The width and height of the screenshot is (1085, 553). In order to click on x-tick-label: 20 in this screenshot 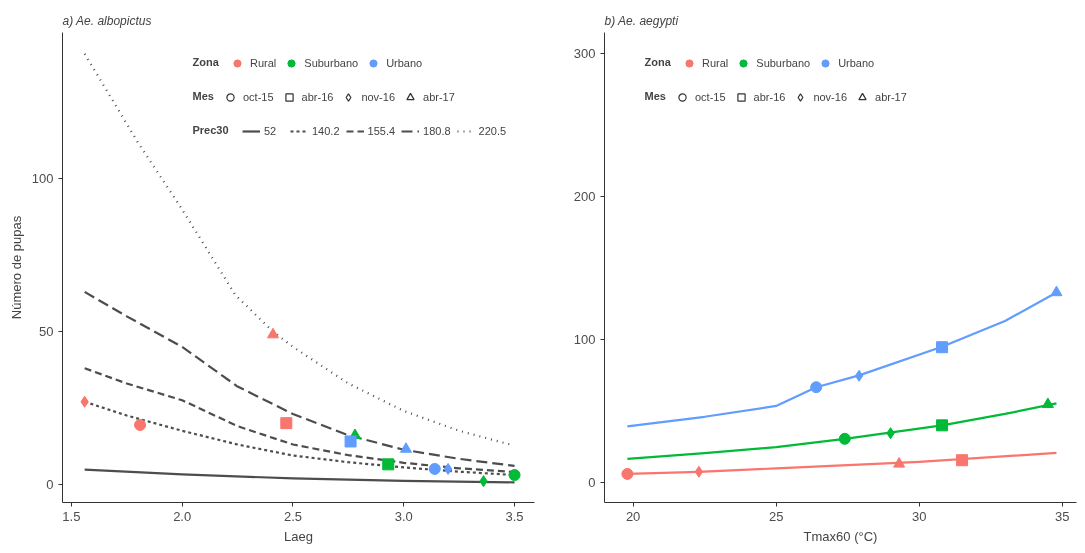, I will do `click(633, 516)`.